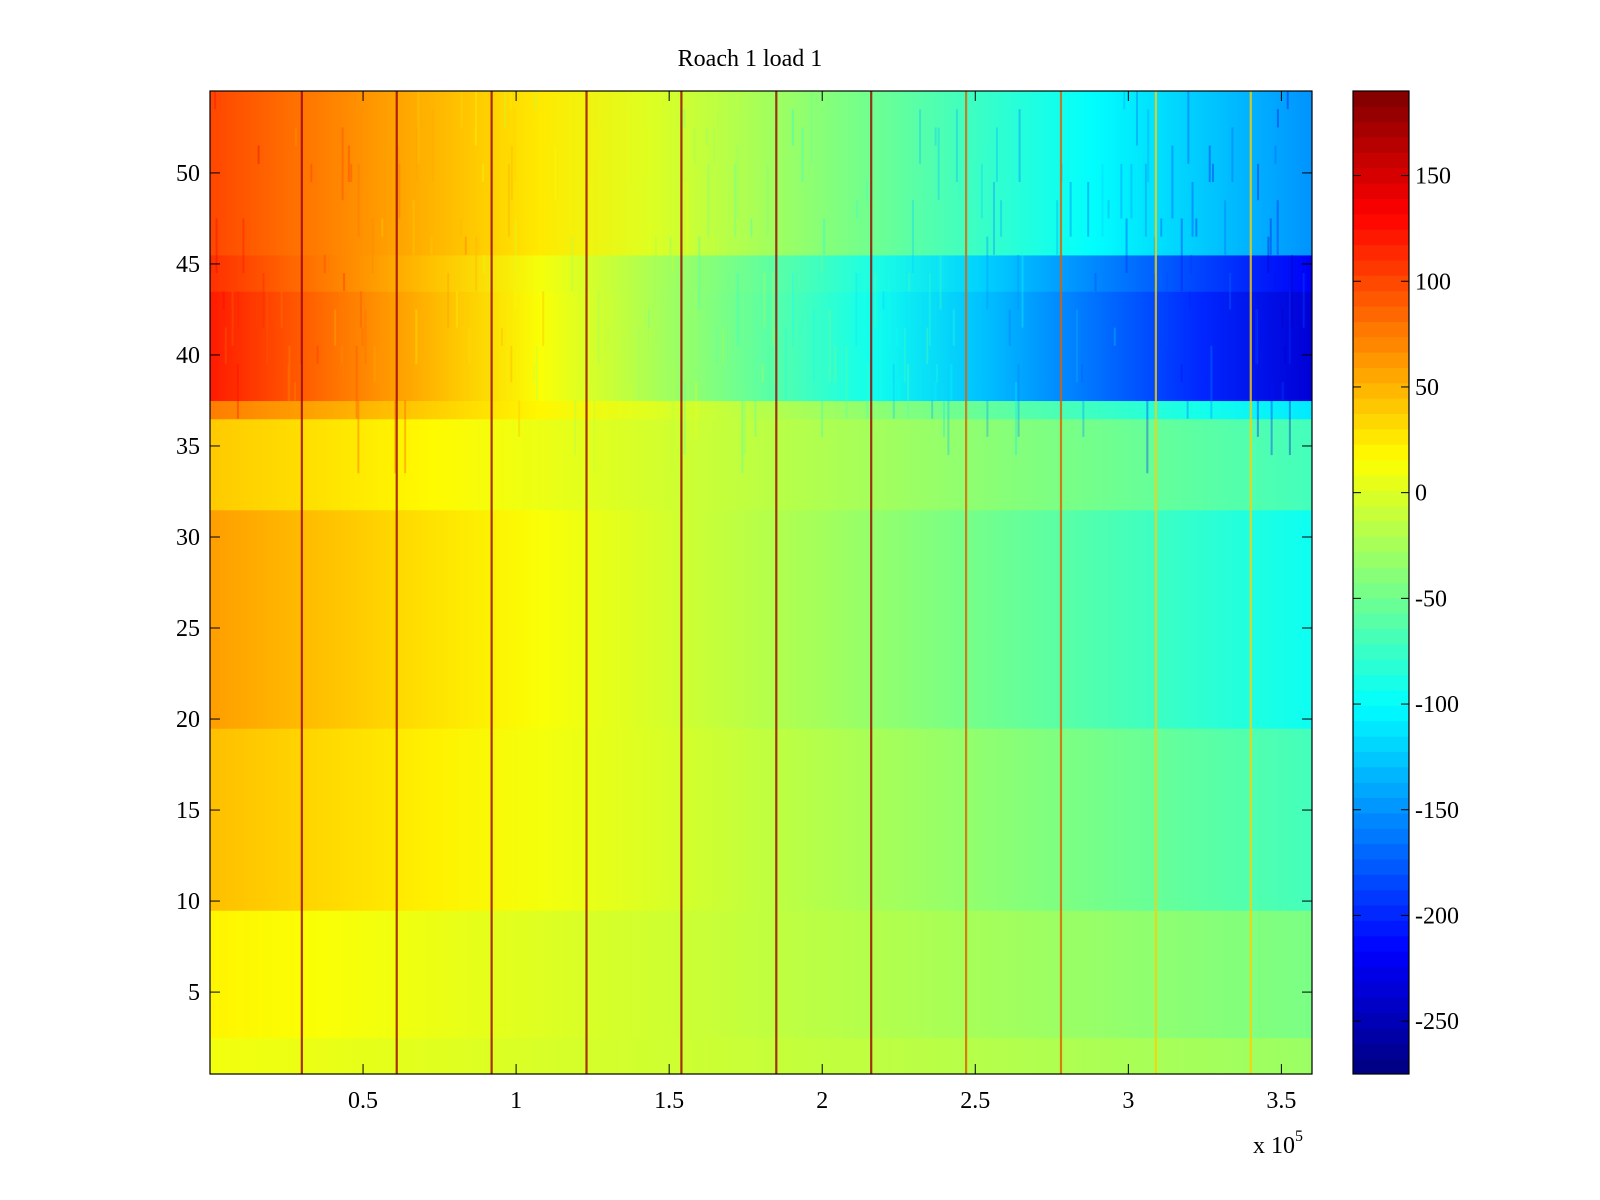 The image size is (1600, 1200). Describe the element at coordinates (975, 1101) in the screenshot. I see `x-tick-label: 2.5` at that location.